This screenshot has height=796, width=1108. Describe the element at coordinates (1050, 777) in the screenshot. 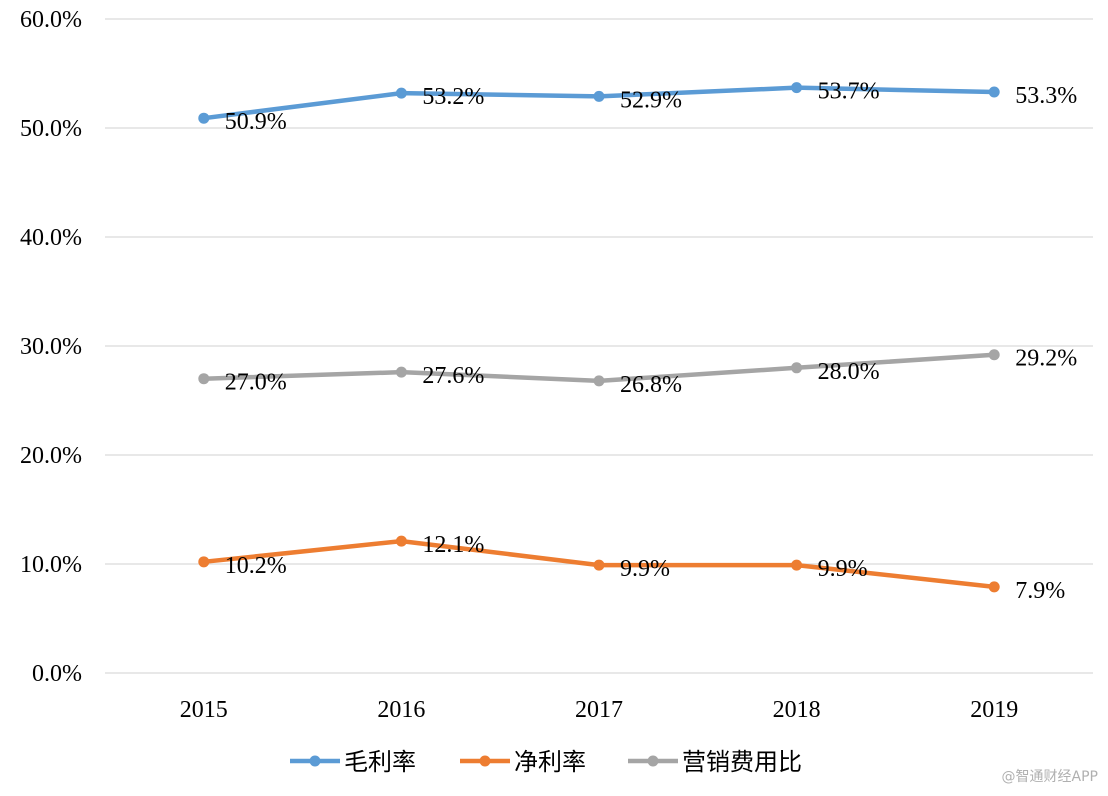

I see `watermark-text: @智通财经APP` at that location.